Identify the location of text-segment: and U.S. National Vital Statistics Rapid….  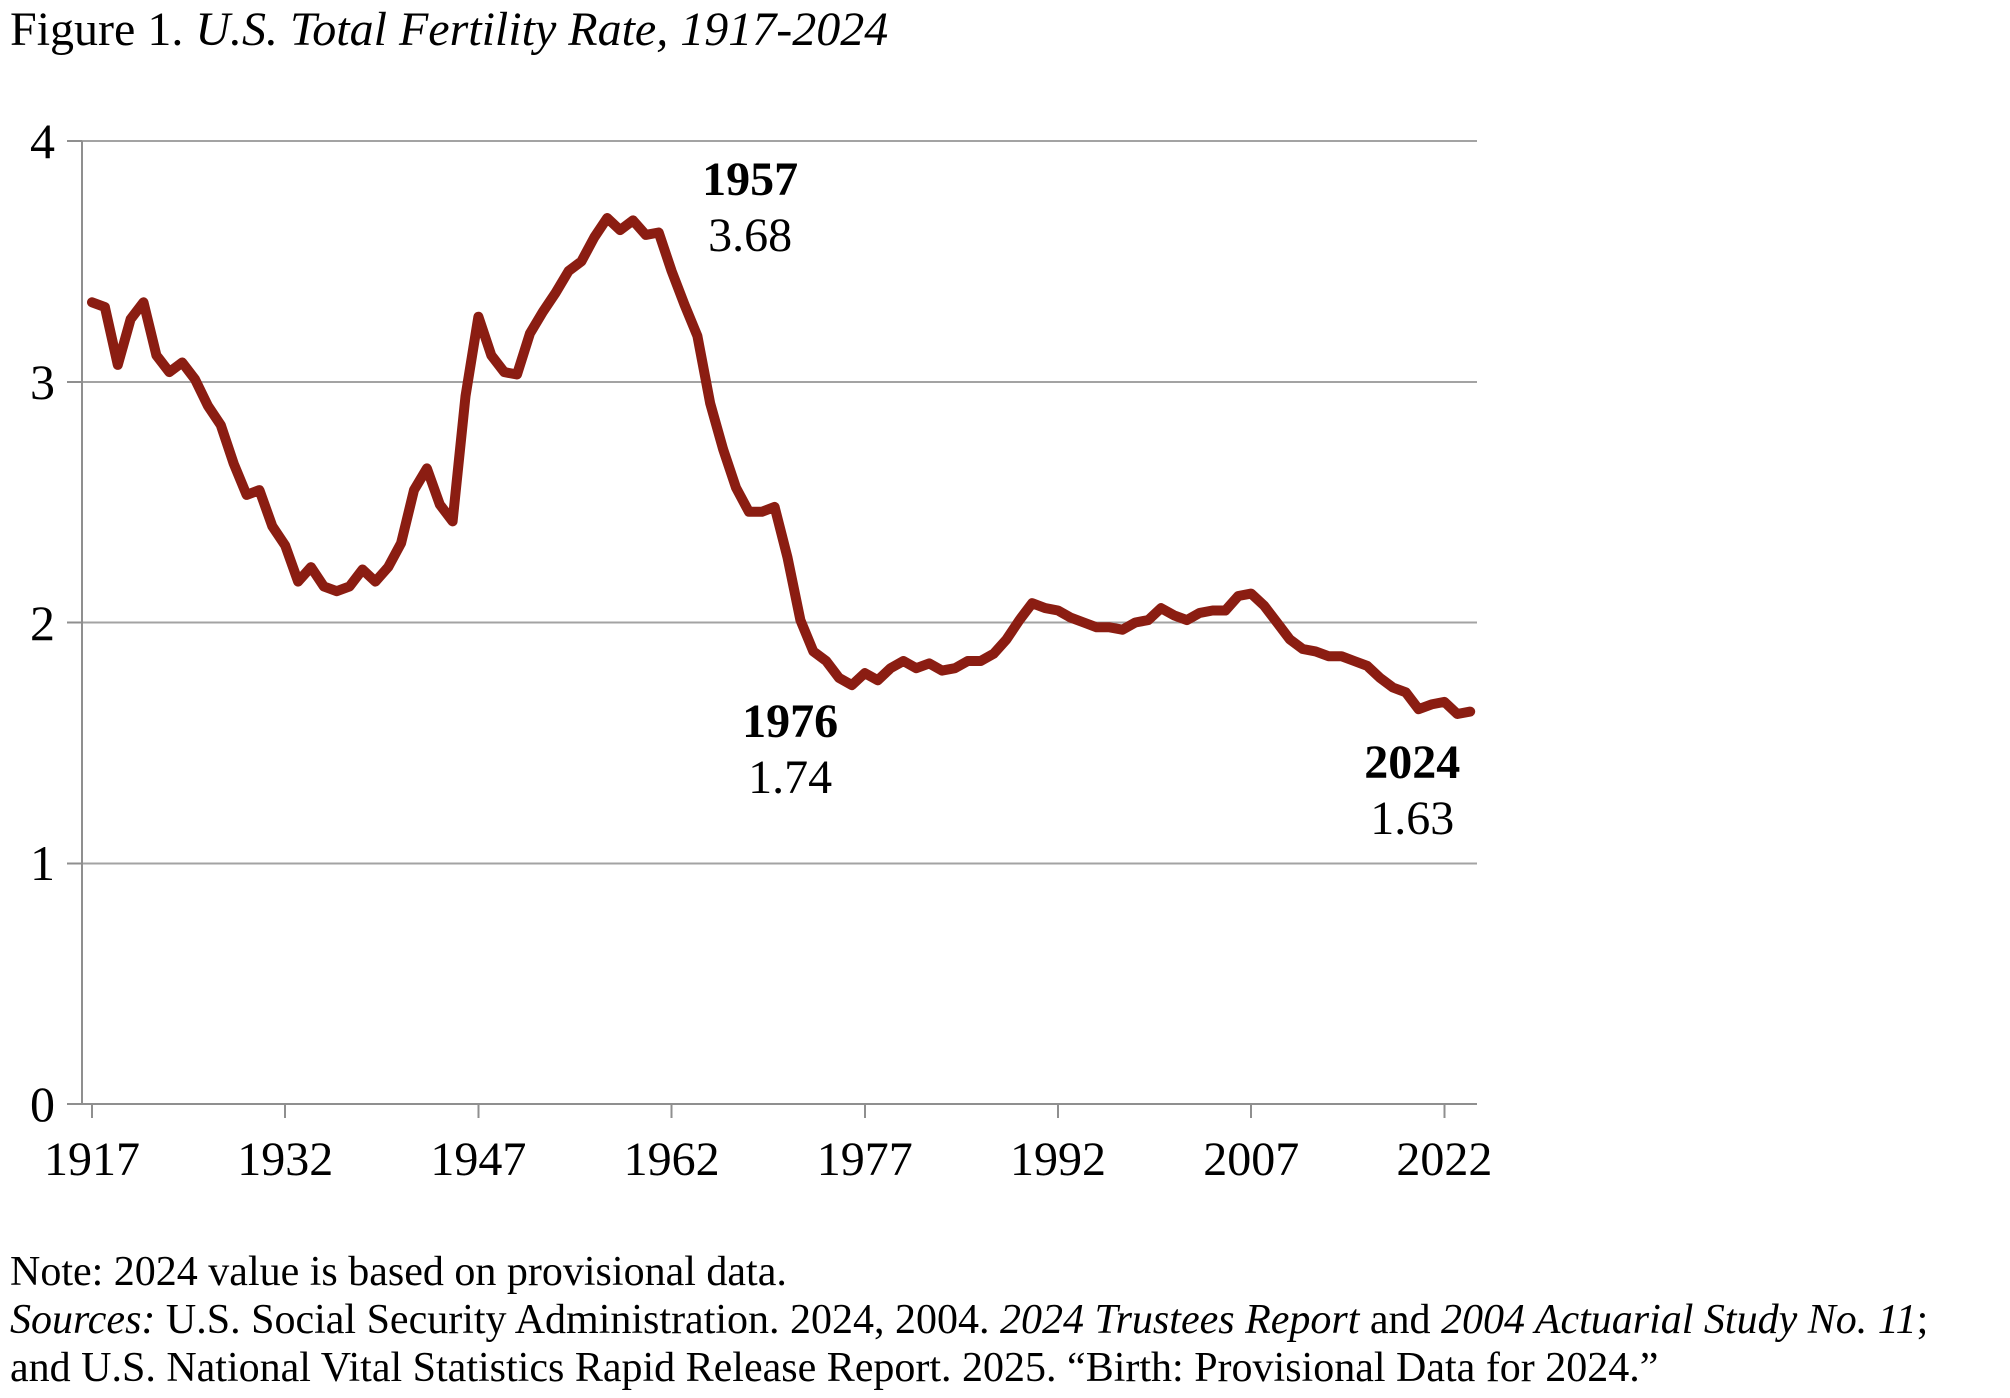
(834, 1368).